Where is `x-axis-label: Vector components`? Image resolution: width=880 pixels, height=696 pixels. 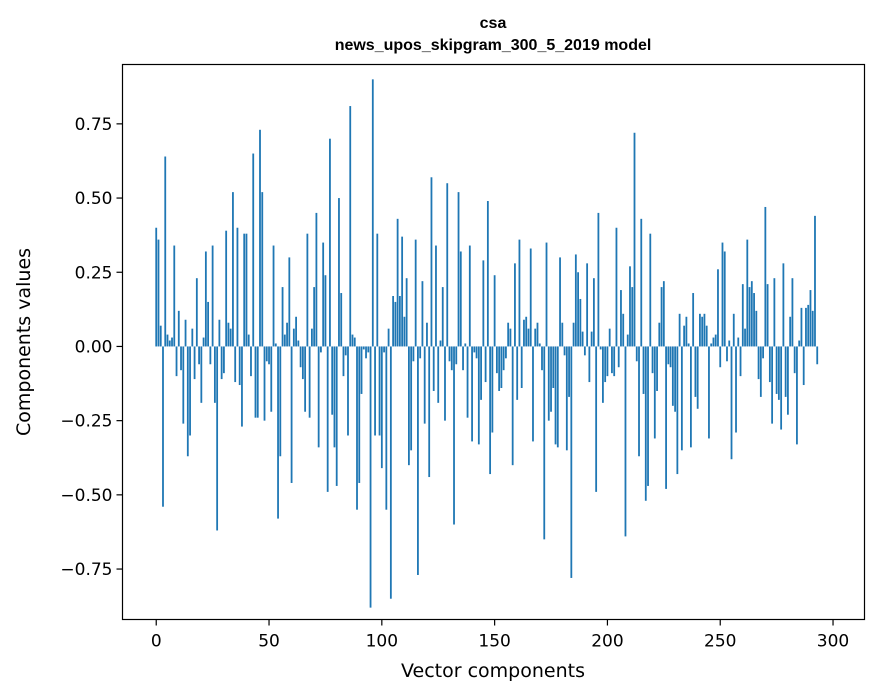
x-axis-label: Vector components is located at coordinates (493, 671).